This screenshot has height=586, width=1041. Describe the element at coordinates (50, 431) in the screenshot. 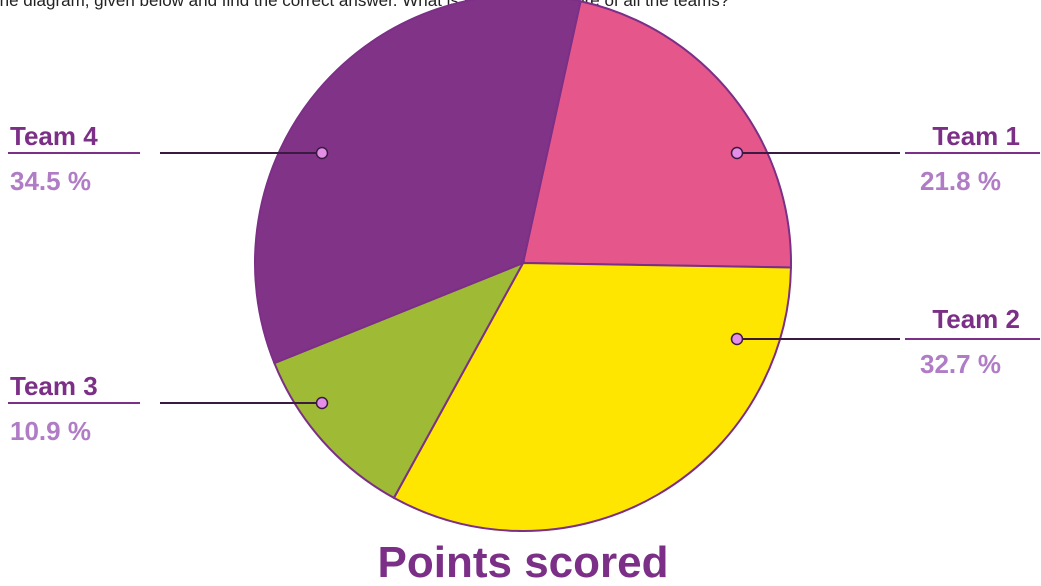

I see `slice-value-label: 10.9 %` at that location.